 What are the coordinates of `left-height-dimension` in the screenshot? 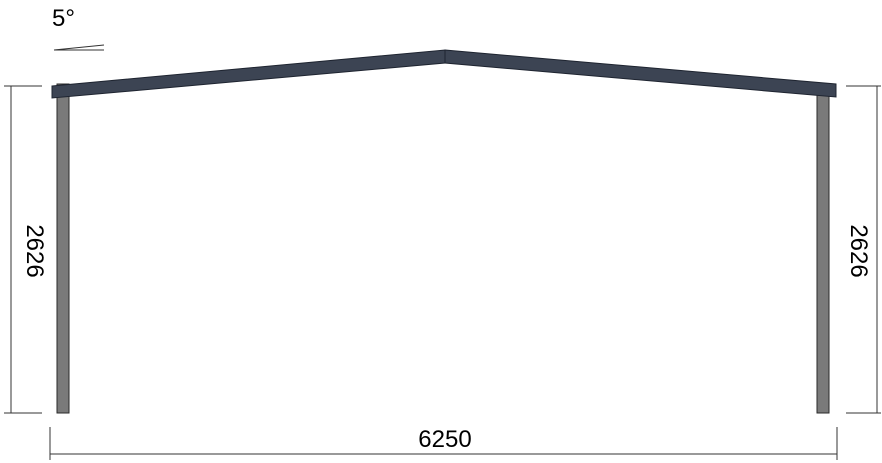 It's located at (23, 249).